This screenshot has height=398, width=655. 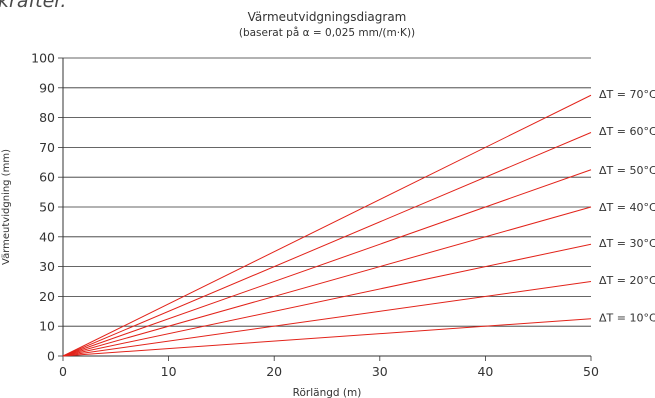 I want to click on x-tick-label: 50, so click(x=591, y=371).